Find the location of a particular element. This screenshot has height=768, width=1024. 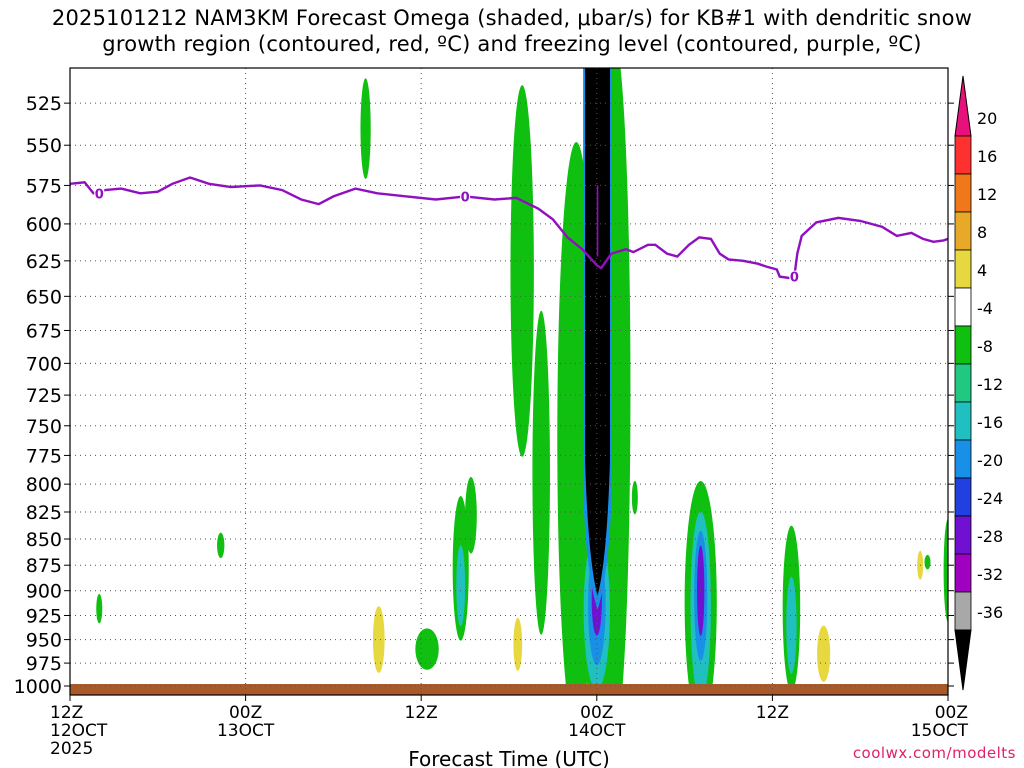

y-tick-label: 725 is located at coordinates (44, 396).